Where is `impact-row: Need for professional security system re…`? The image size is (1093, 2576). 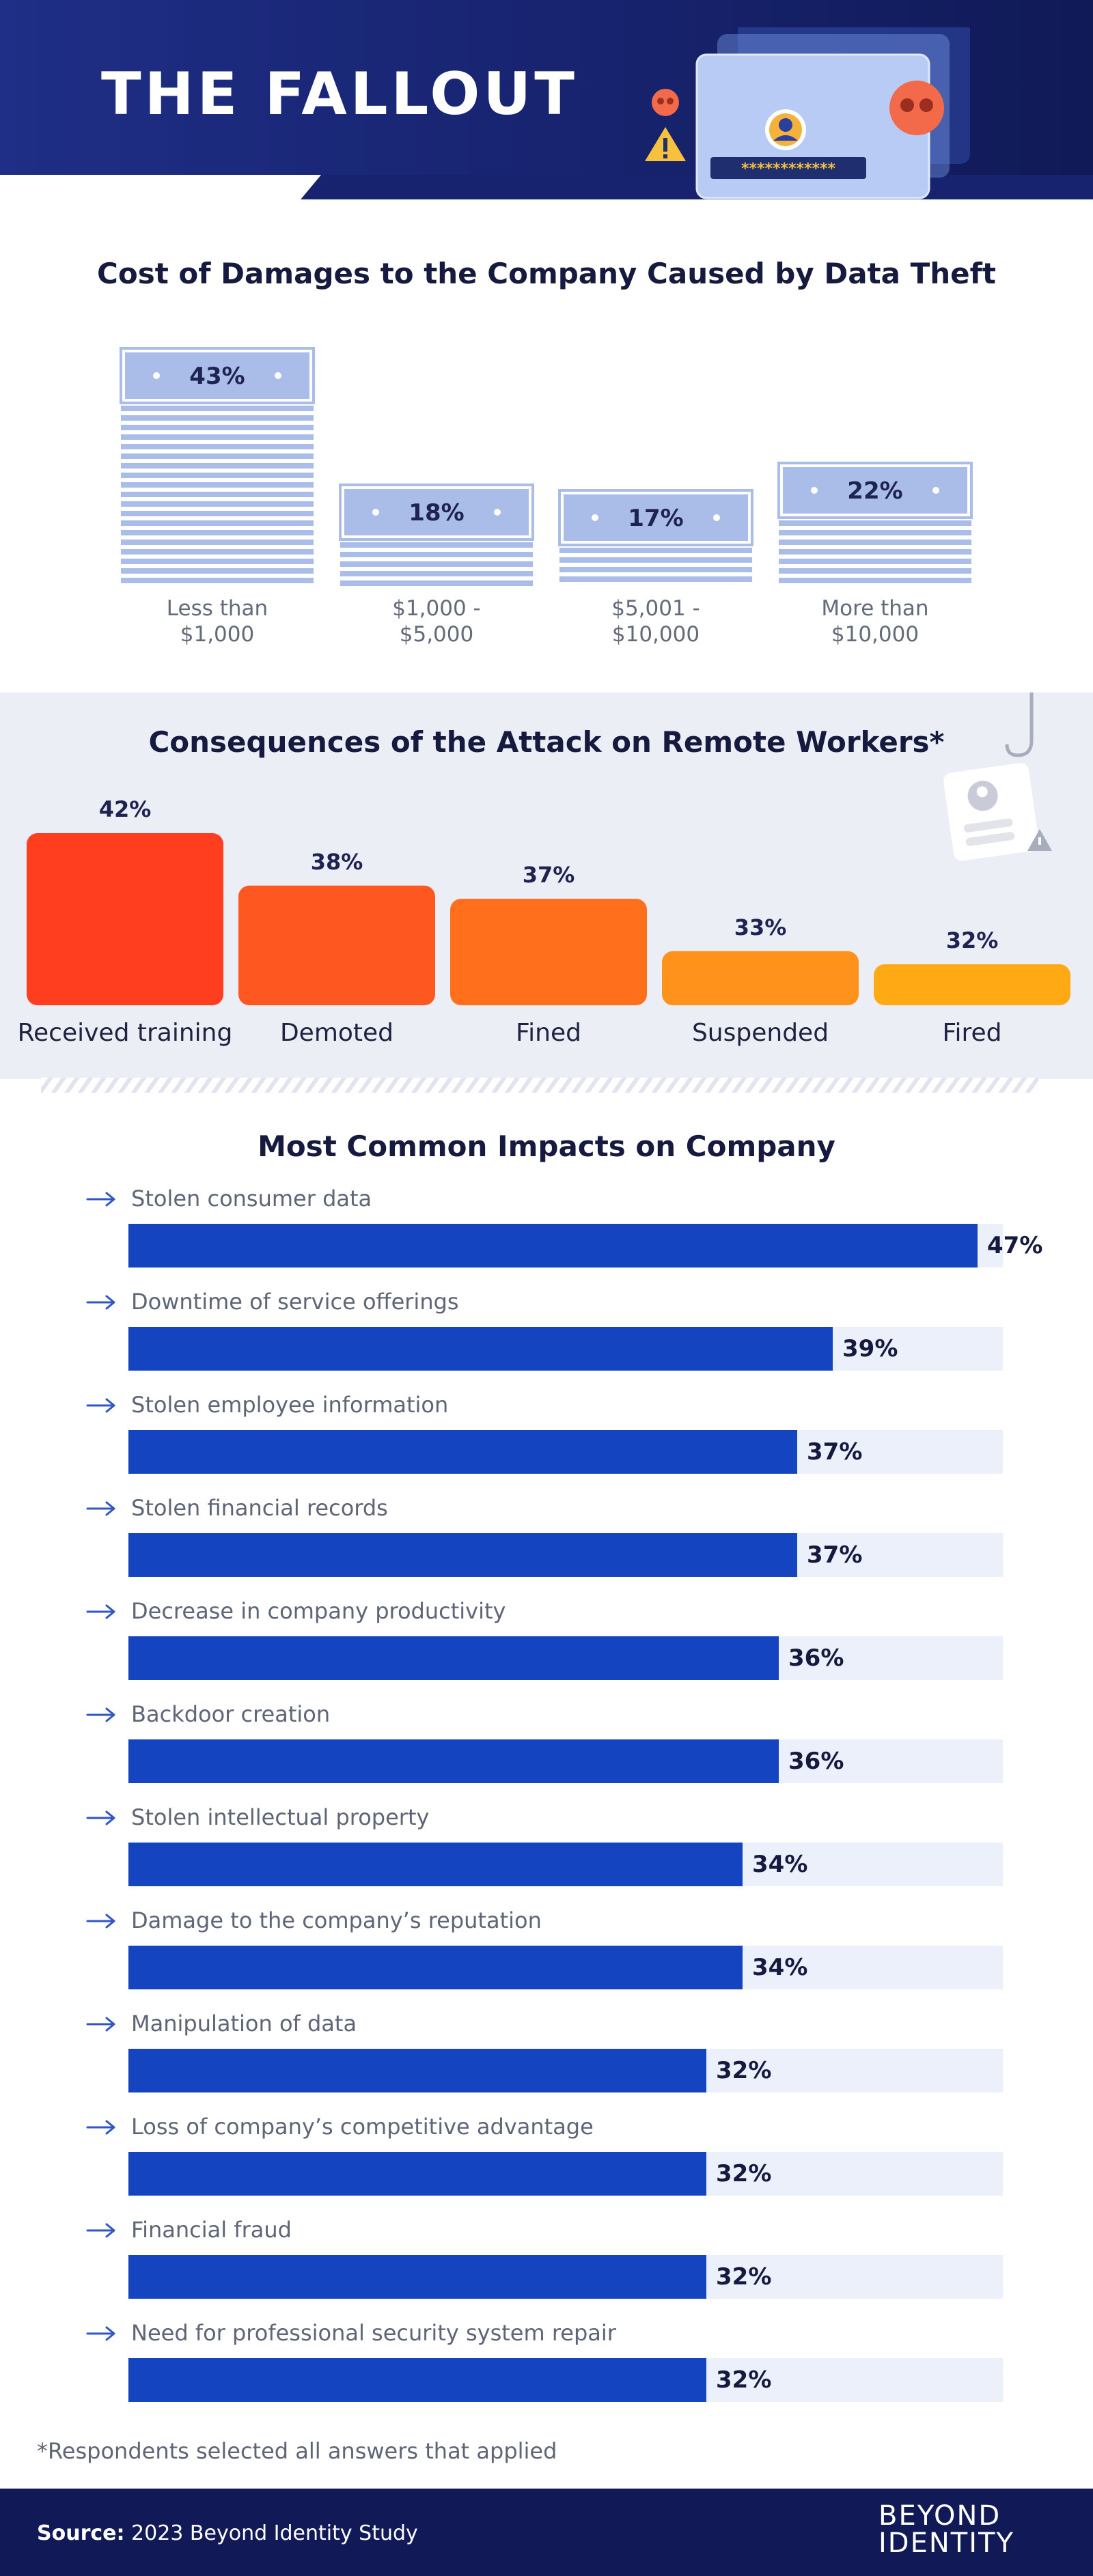 impact-row: Need for professional security system re… is located at coordinates (547, 2371).